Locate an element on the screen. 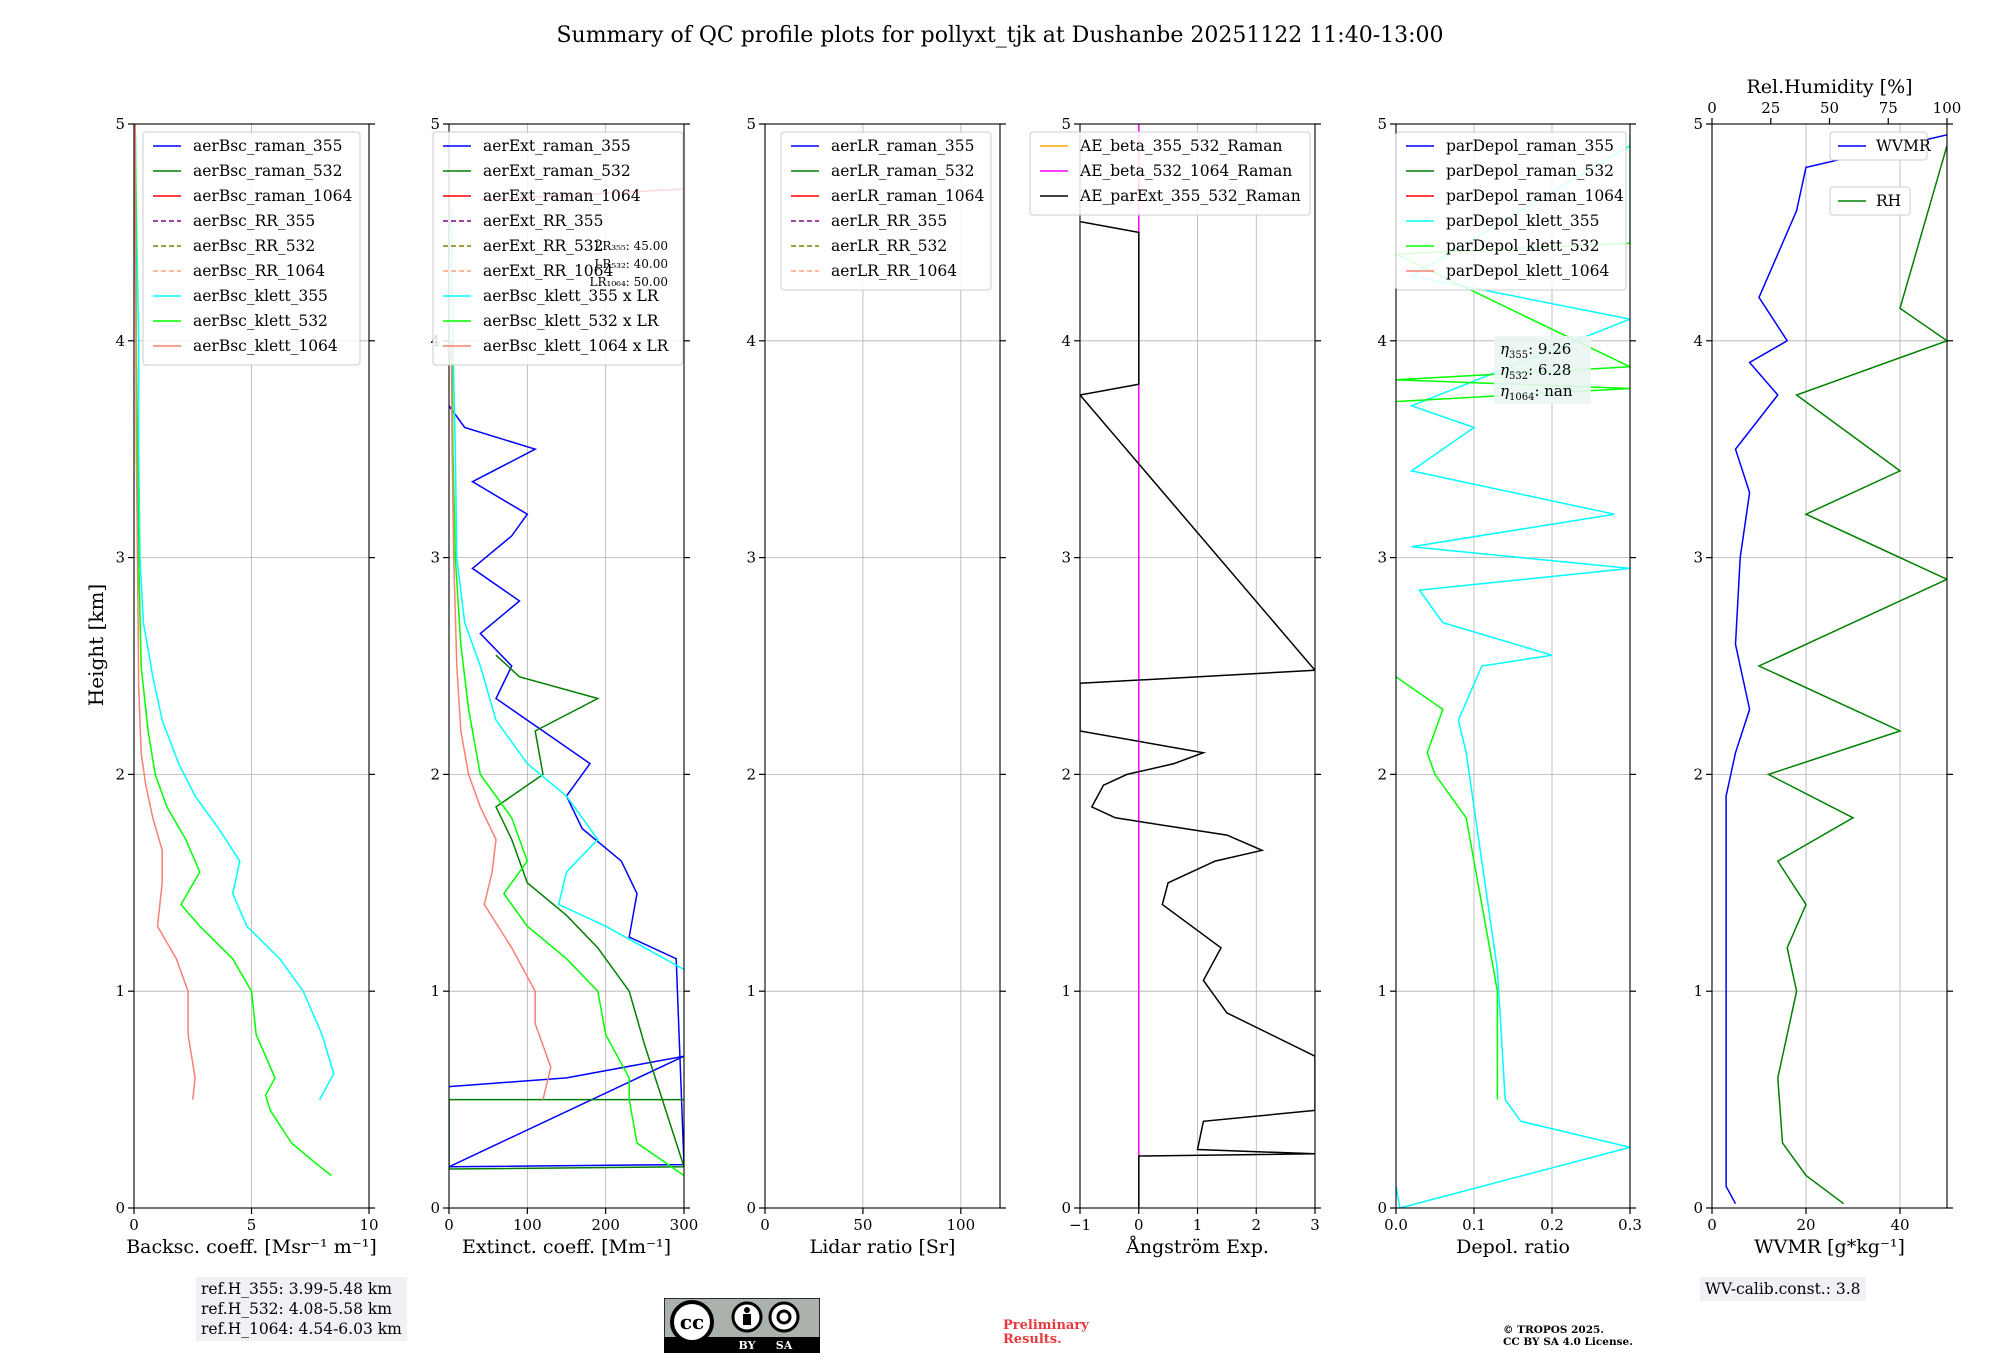 This screenshot has width=2000, height=1360. x-tick-label: 5 is located at coordinates (252, 1225).